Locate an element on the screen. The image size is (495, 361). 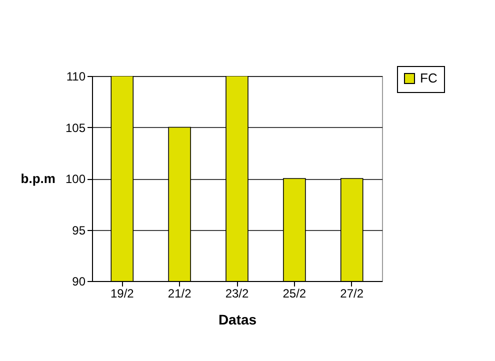
x-tick-label: 21/2 is located at coordinates (180, 293).